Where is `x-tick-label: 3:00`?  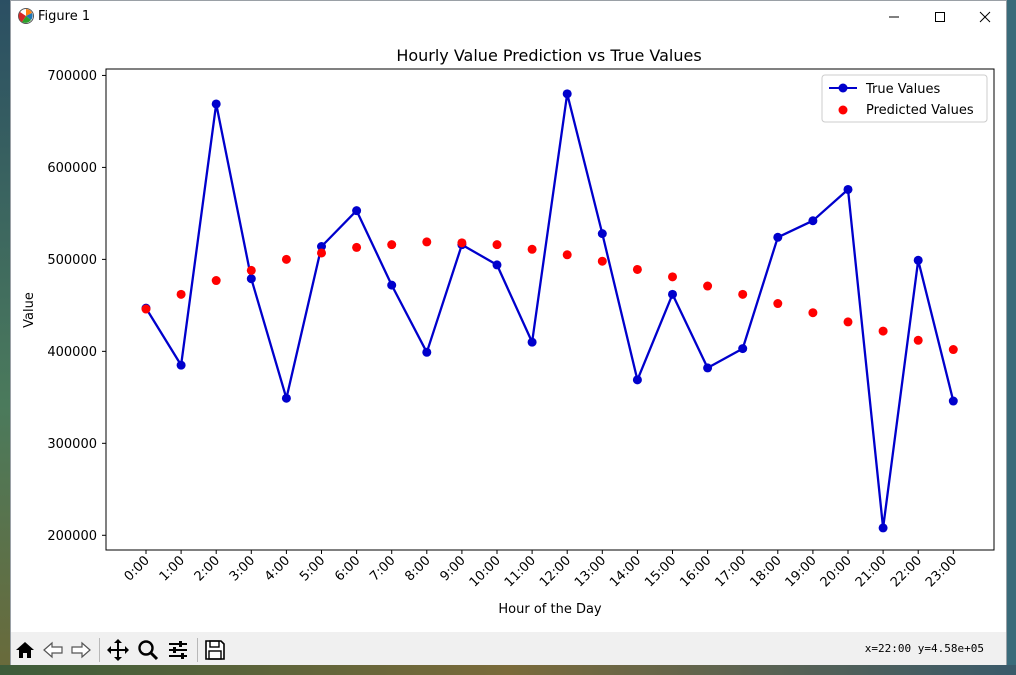 x-tick-label: 3:00 is located at coordinates (242, 568).